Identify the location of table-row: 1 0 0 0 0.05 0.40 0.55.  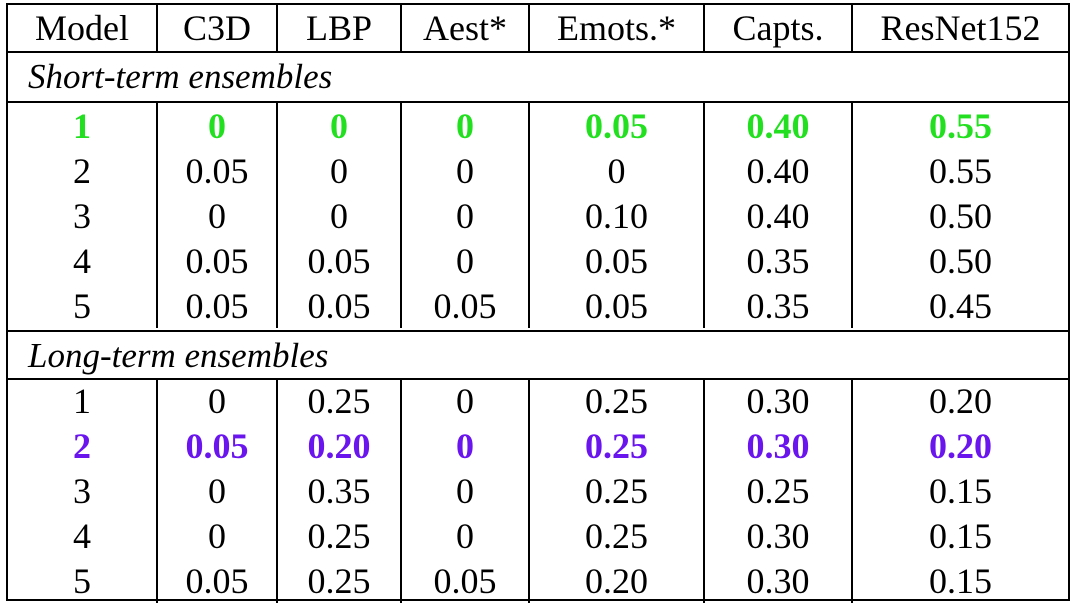
(538, 125).